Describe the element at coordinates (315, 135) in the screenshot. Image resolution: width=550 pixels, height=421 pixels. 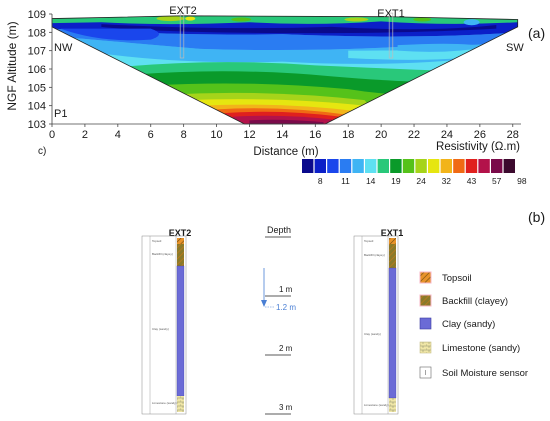
I see `x-tick-label: 16` at that location.